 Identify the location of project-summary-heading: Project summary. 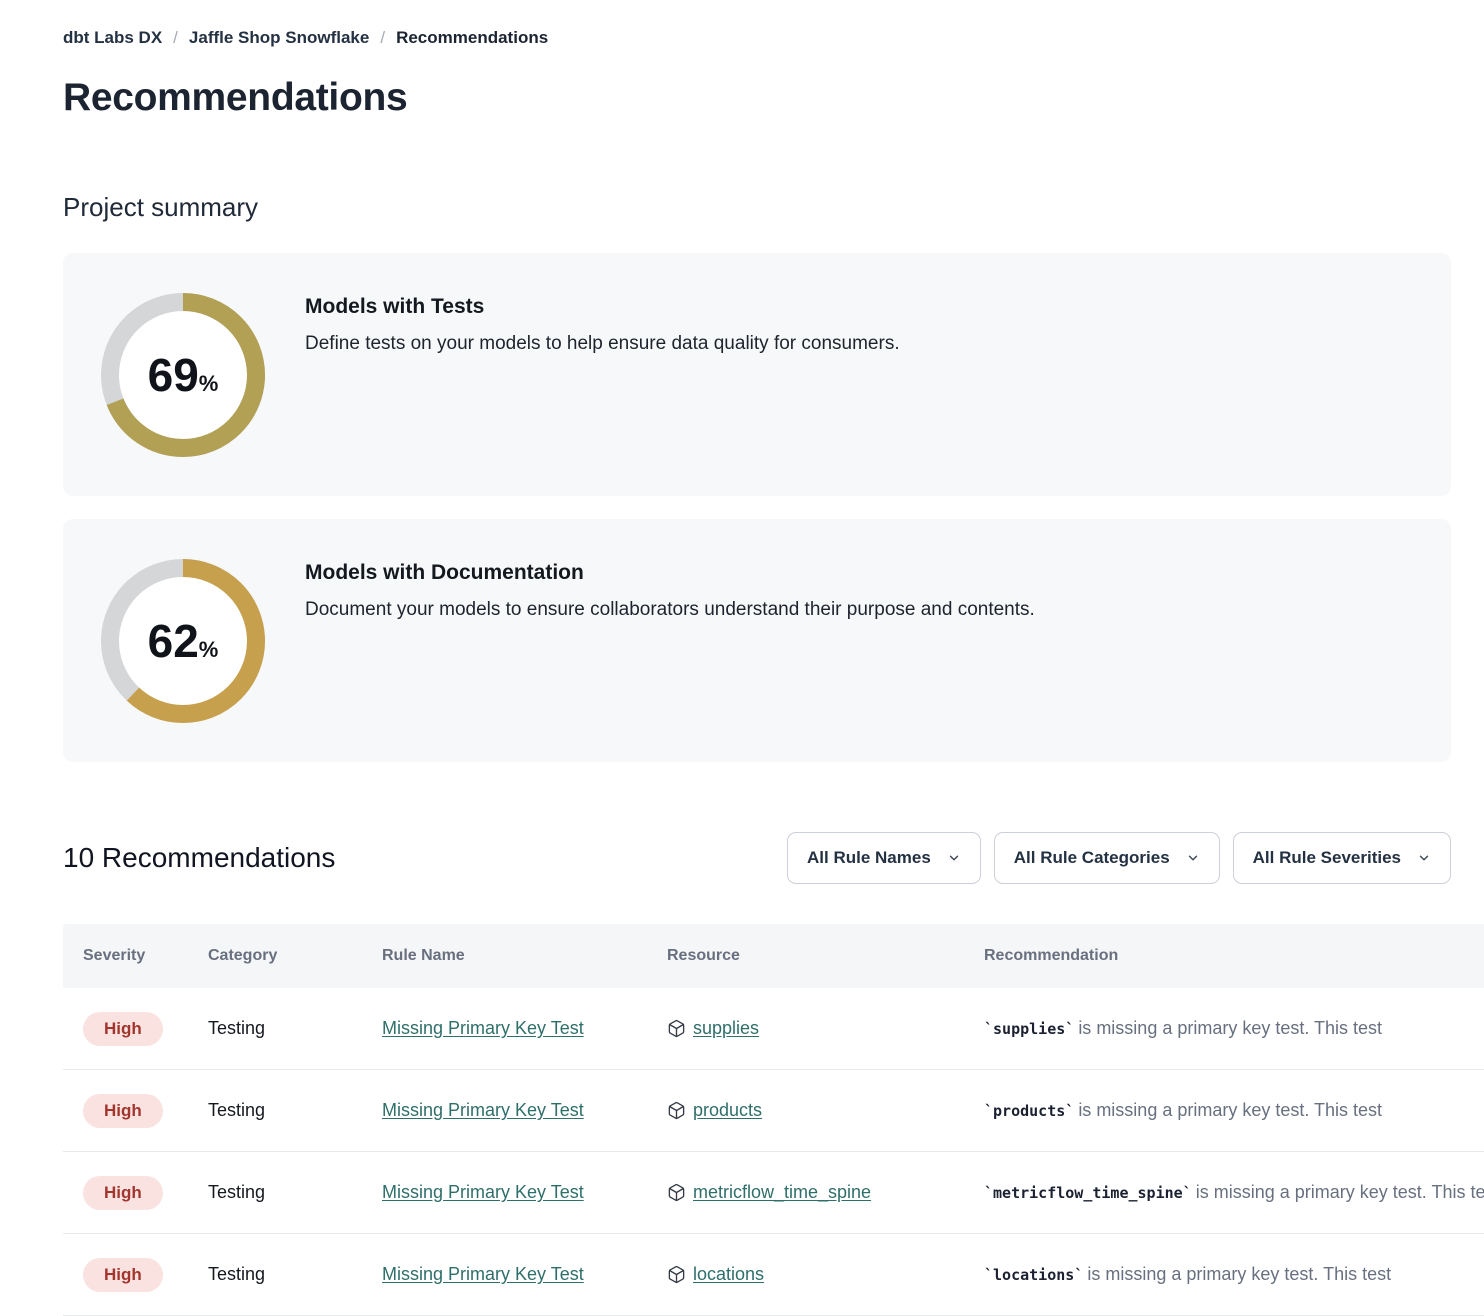
(161, 207).